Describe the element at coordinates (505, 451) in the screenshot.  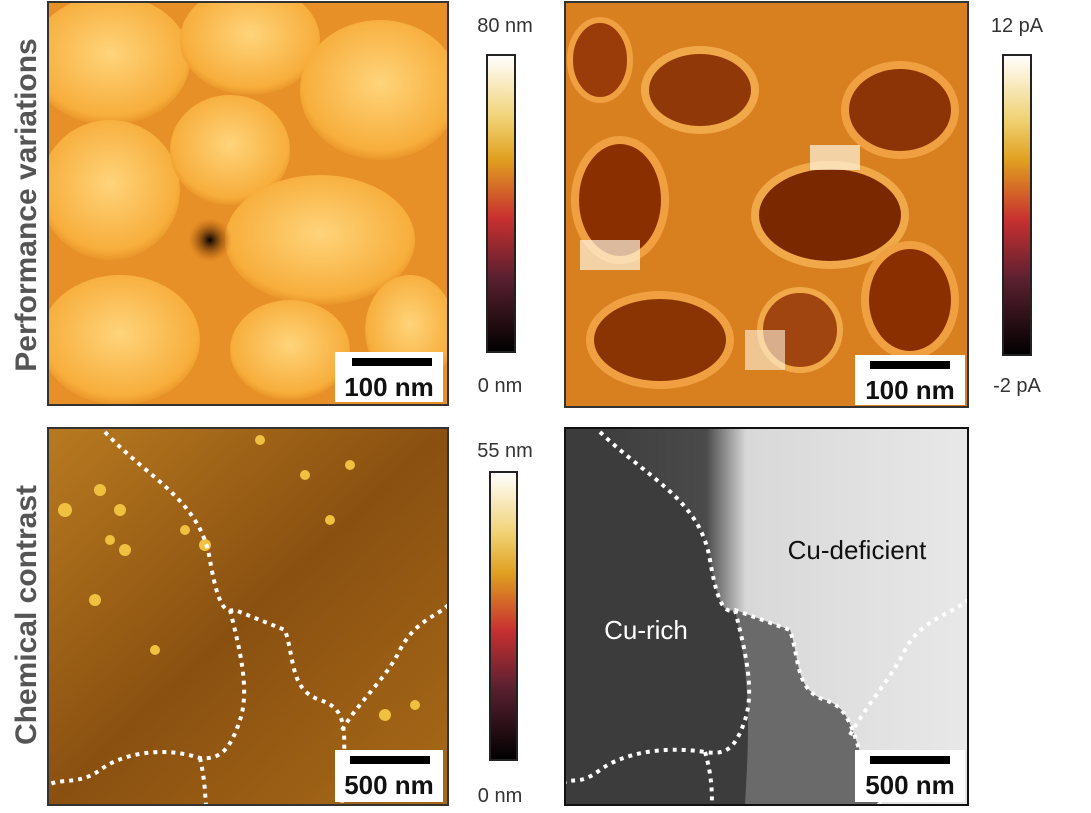
I see `colorbar-max: 55 nm` at that location.